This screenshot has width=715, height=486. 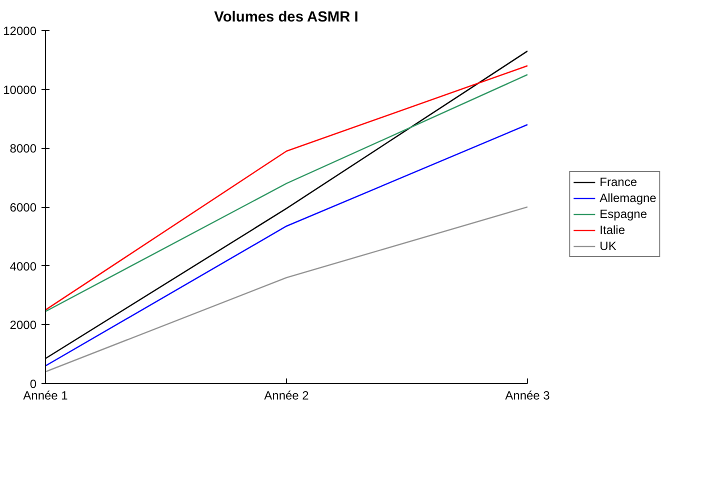 I want to click on x-tick-label: Année 1, so click(x=45, y=395).